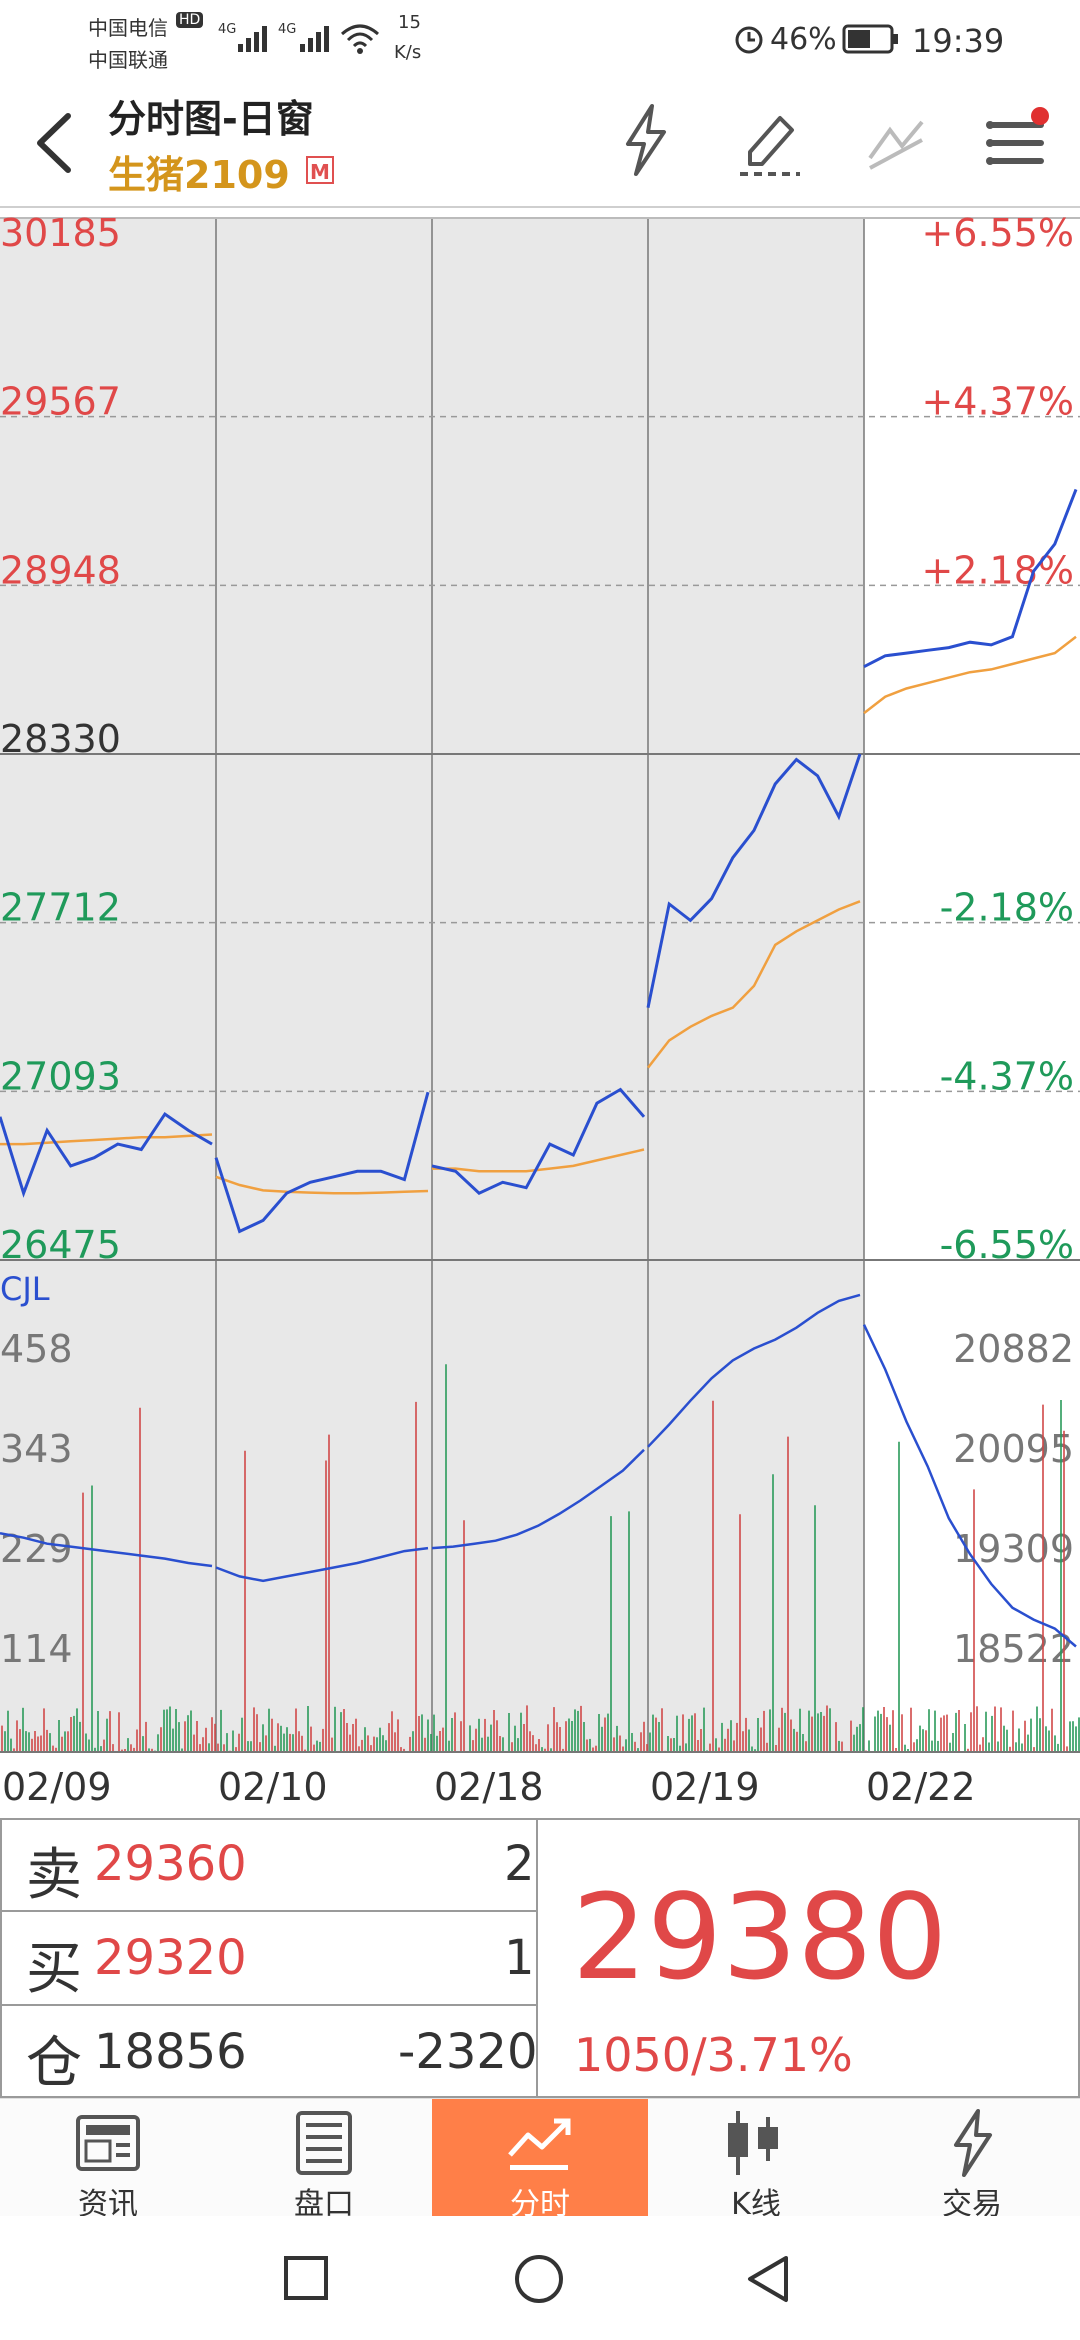 The width and height of the screenshot is (1080, 2340). Describe the element at coordinates (360, 39) in the screenshot. I see `wifi-icon` at that location.